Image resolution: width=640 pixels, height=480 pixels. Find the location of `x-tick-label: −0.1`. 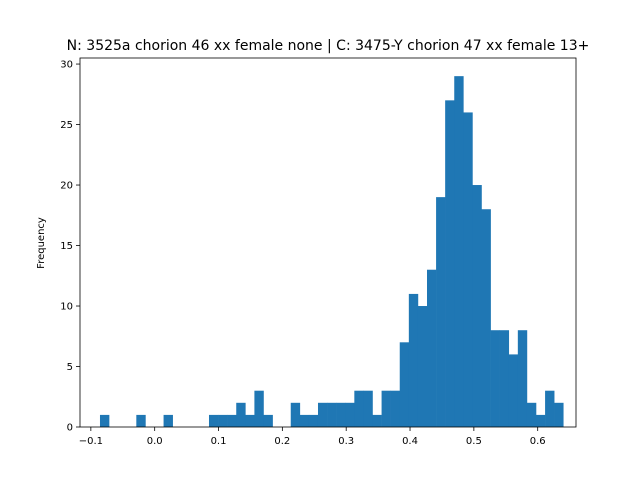

x-tick-label: −0.1 is located at coordinates (91, 441).